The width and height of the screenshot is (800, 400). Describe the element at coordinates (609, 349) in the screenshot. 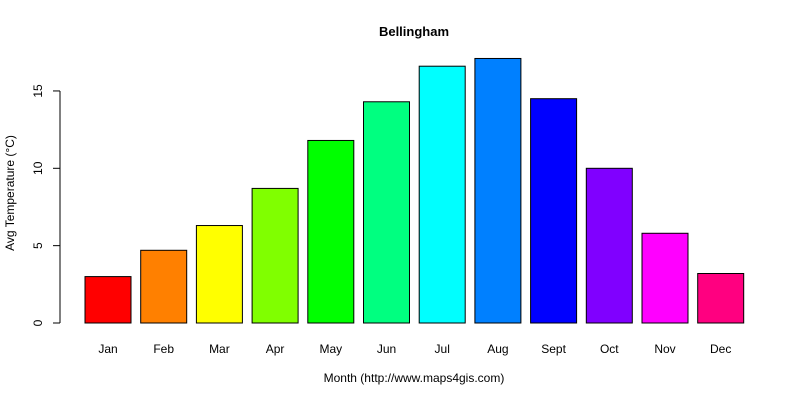

I see `x-tick-label: Oct` at that location.